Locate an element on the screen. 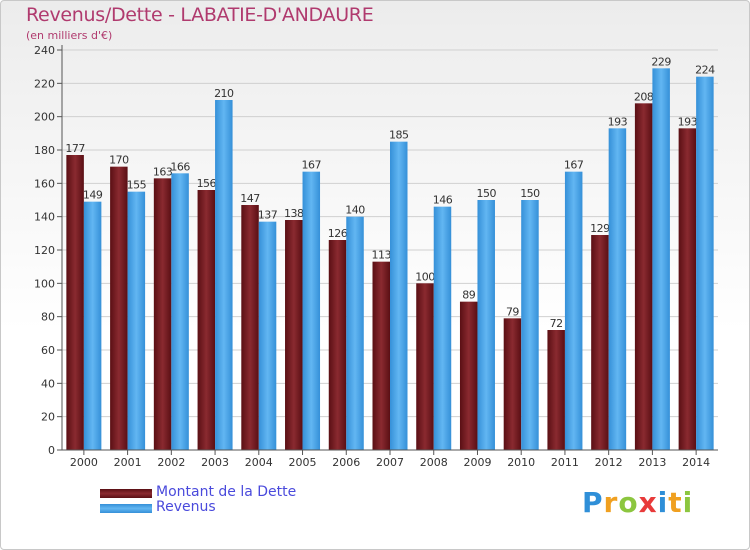 This screenshot has height=550, width=750. legend-label-revenus: Revenus is located at coordinates (186, 507).